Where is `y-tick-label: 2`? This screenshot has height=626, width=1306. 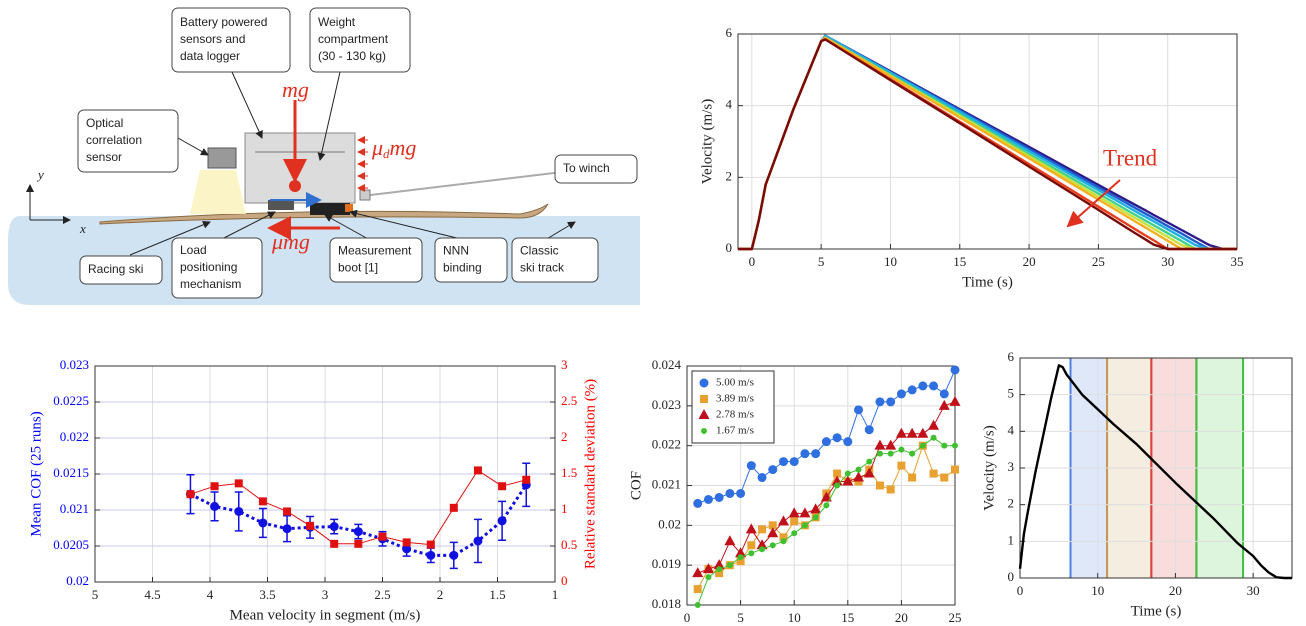
y-tick-label: 2 is located at coordinates (1011, 503).